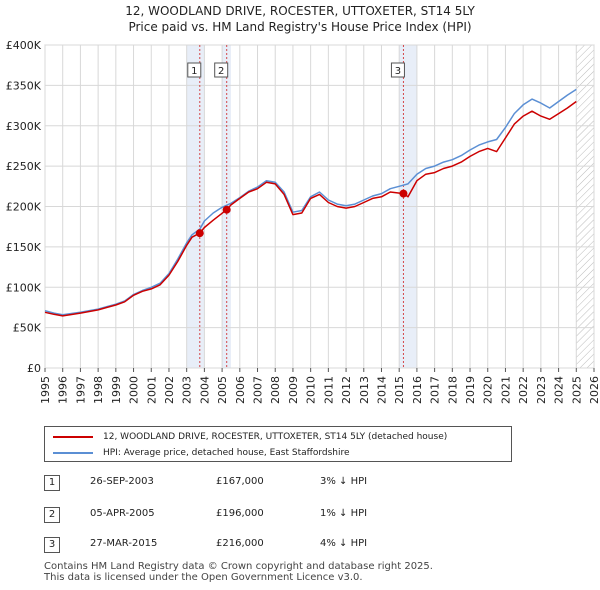 The width and height of the screenshot is (600, 590). I want to click on y-tick-label: £350K, so click(24, 85).